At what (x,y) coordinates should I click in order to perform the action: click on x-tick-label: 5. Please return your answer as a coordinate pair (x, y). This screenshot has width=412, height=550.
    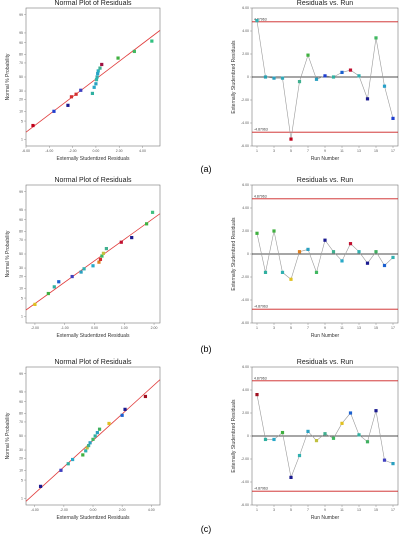
    Looking at the image, I should click on (291, 510).